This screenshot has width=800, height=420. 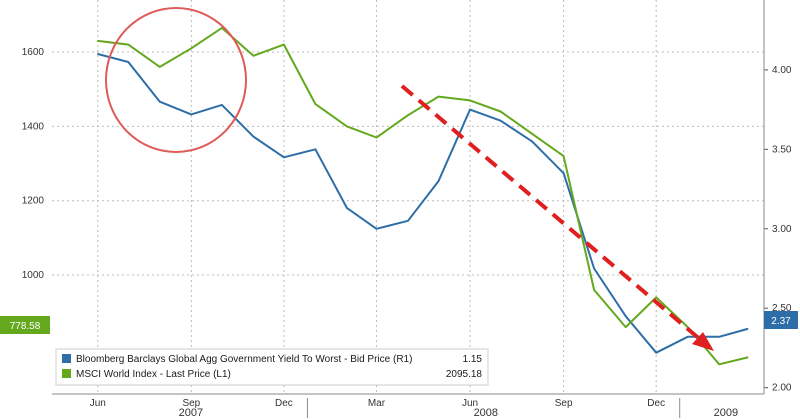 I want to click on x-year-label: 2008, so click(x=486, y=413).